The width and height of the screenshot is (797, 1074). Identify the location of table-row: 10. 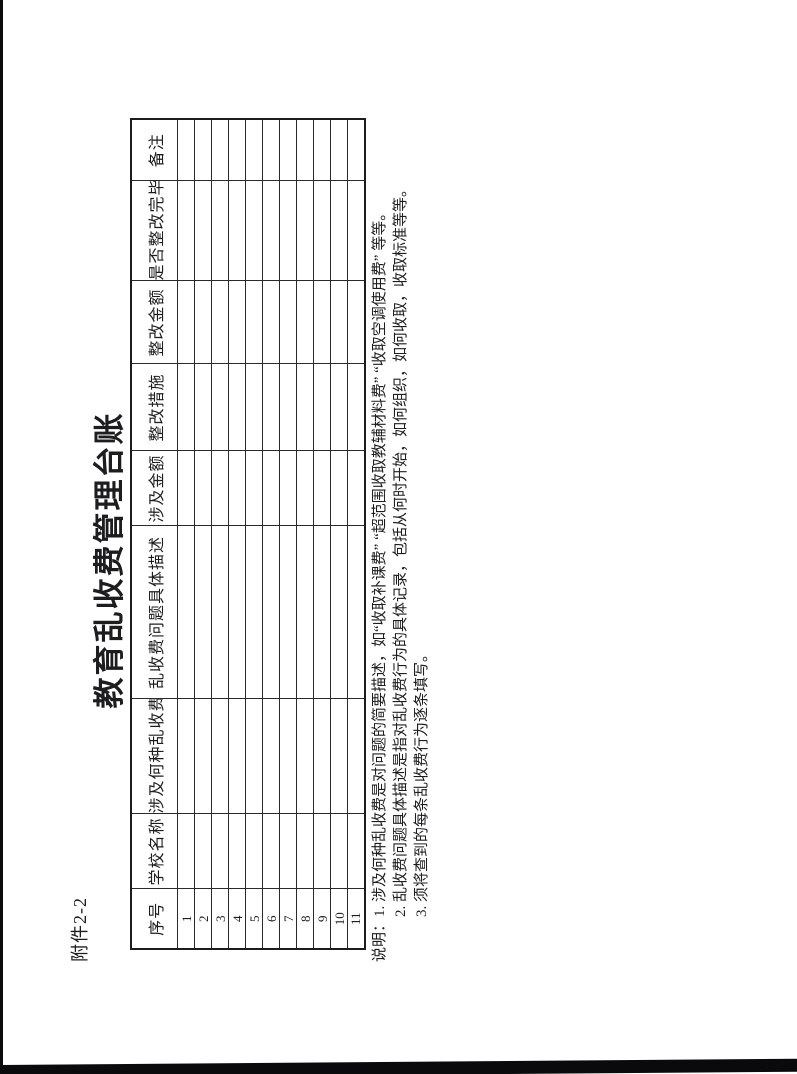
(339, 534).